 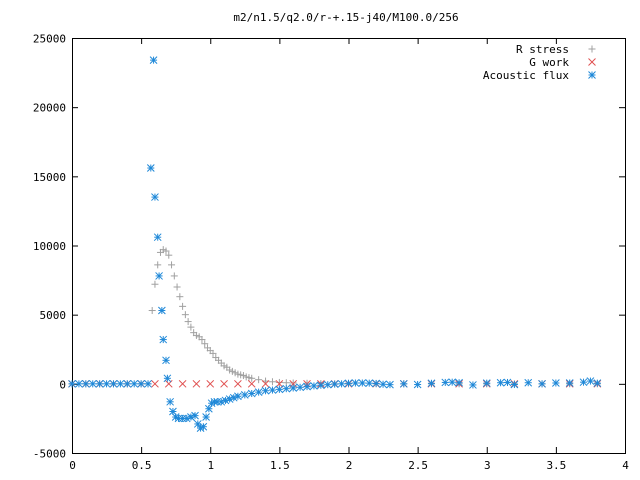 What do you see at coordinates (53, 315) in the screenshot?
I see `y-tick-label: 5000` at bounding box center [53, 315].